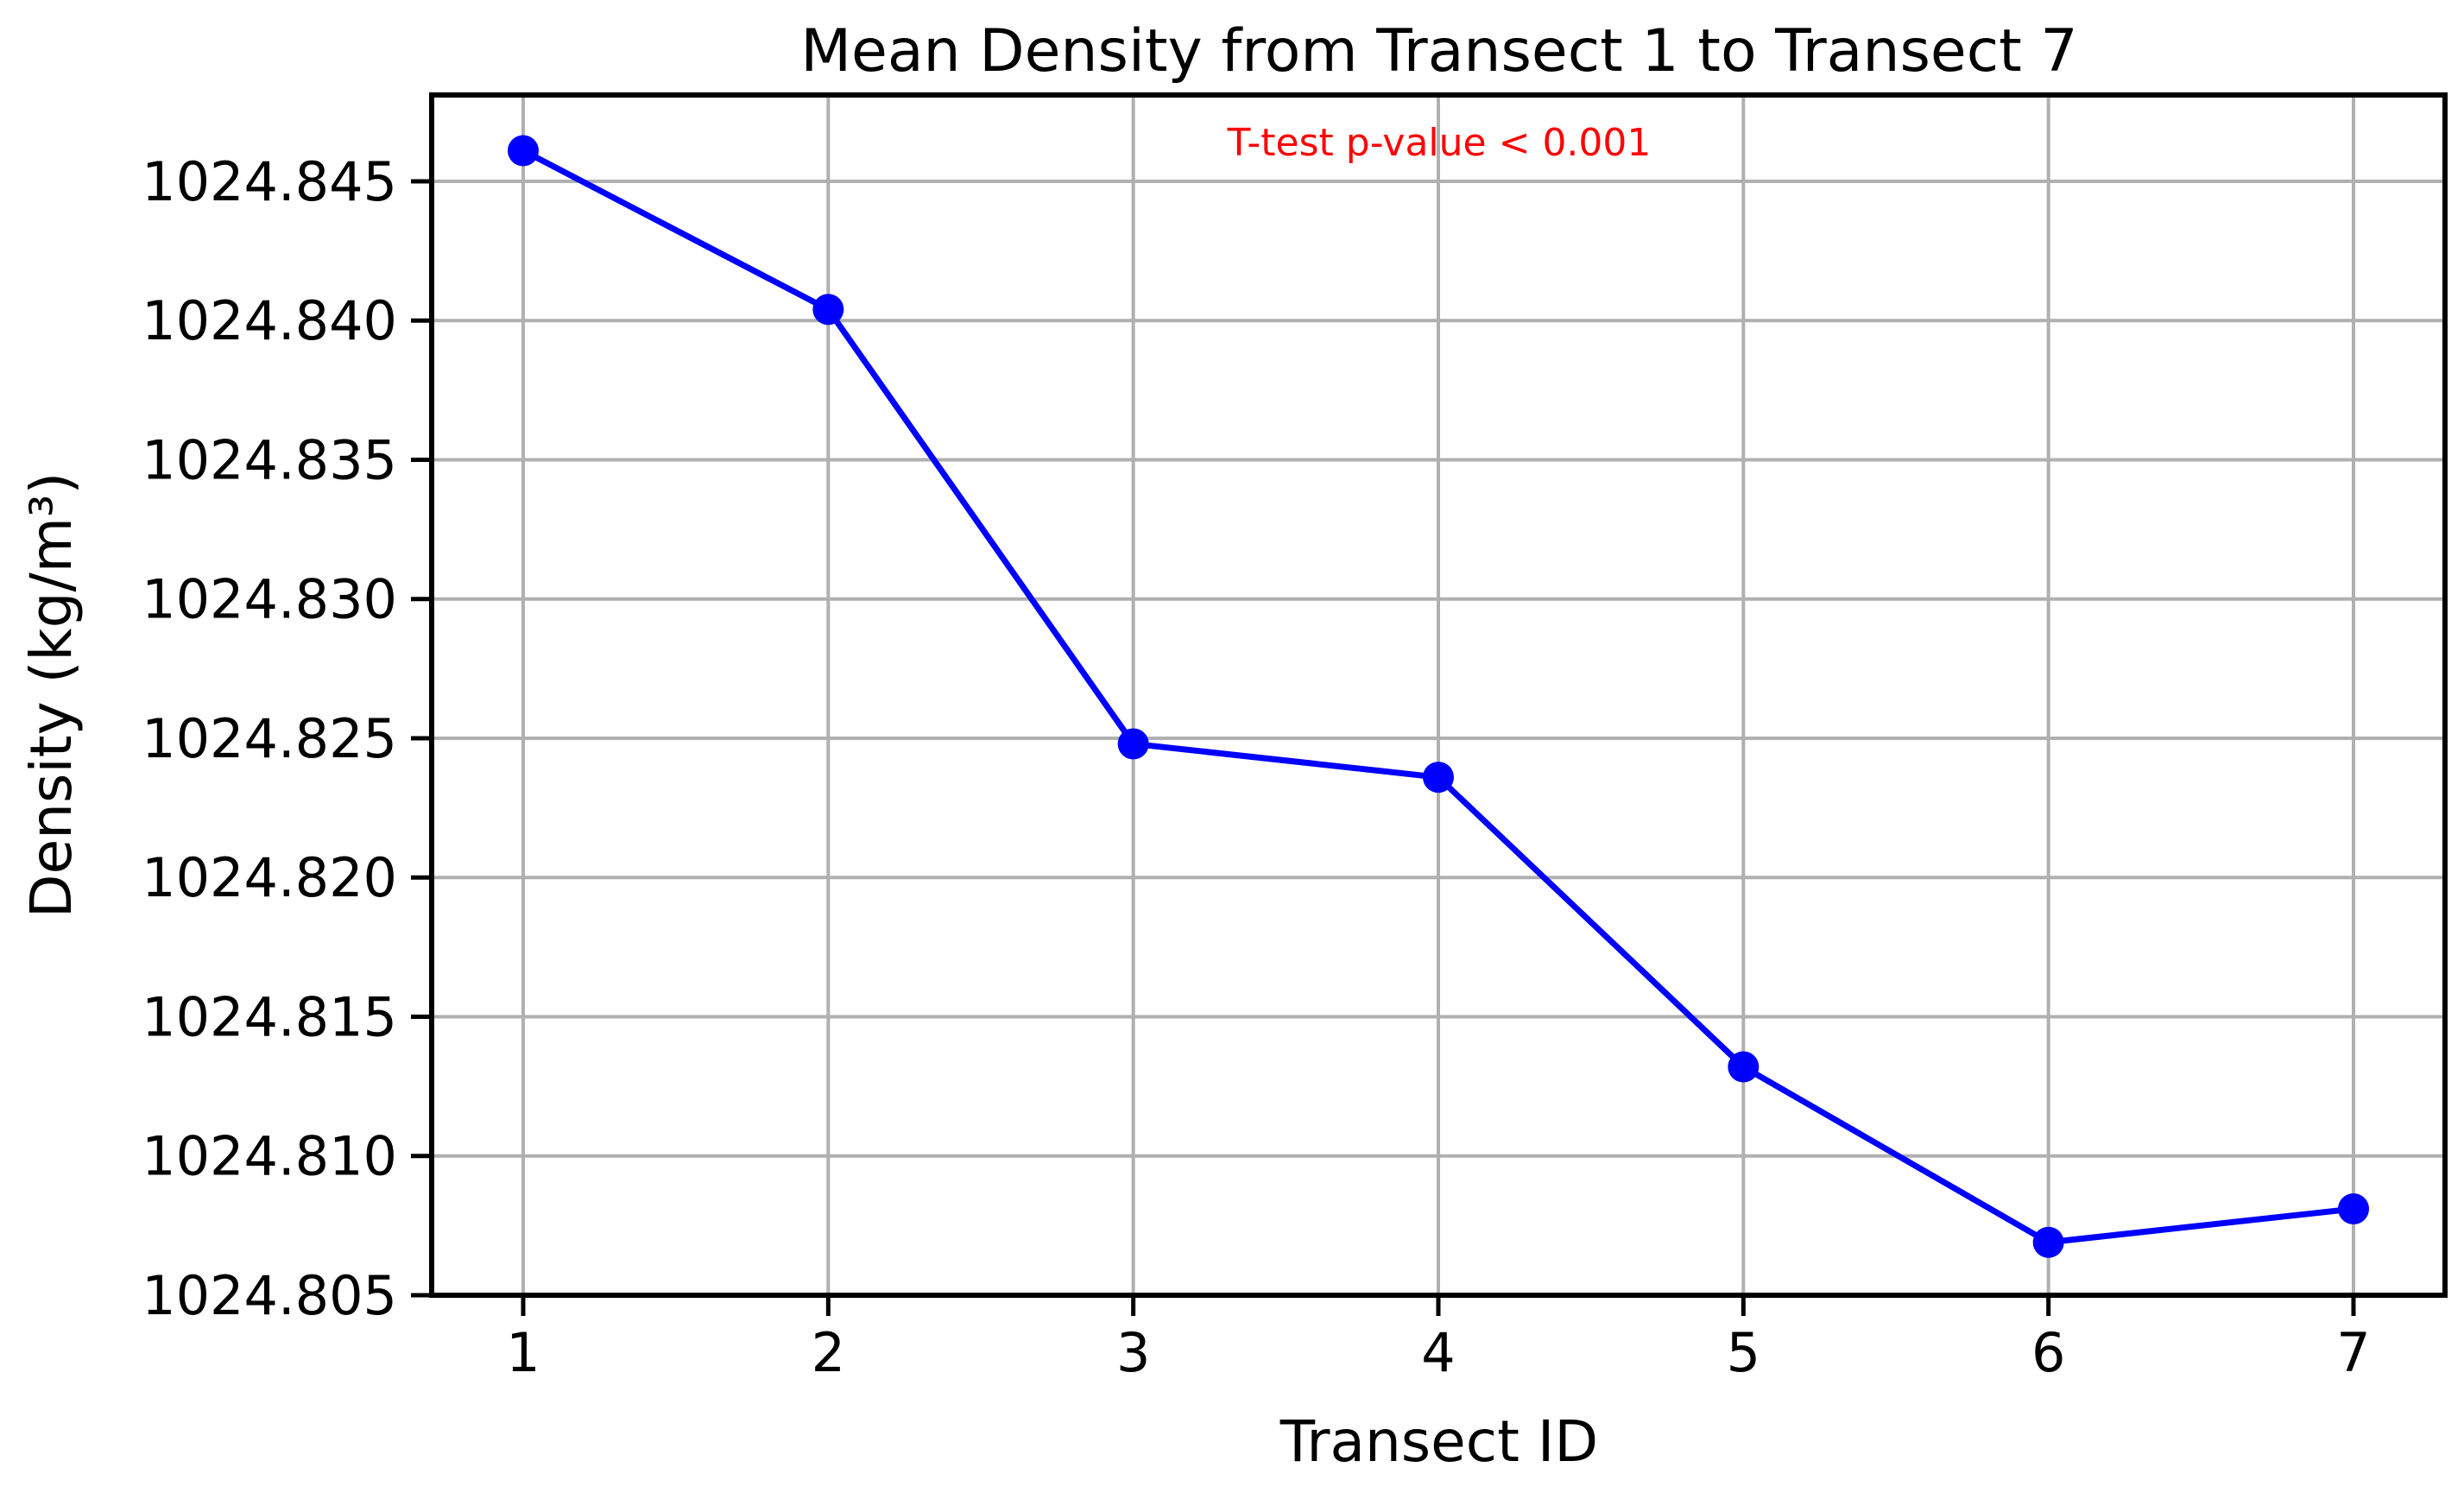 Image resolution: width=2464 pixels, height=1499 pixels. What do you see at coordinates (269, 1016) in the screenshot?
I see `y-tick-label: 1024.815` at bounding box center [269, 1016].